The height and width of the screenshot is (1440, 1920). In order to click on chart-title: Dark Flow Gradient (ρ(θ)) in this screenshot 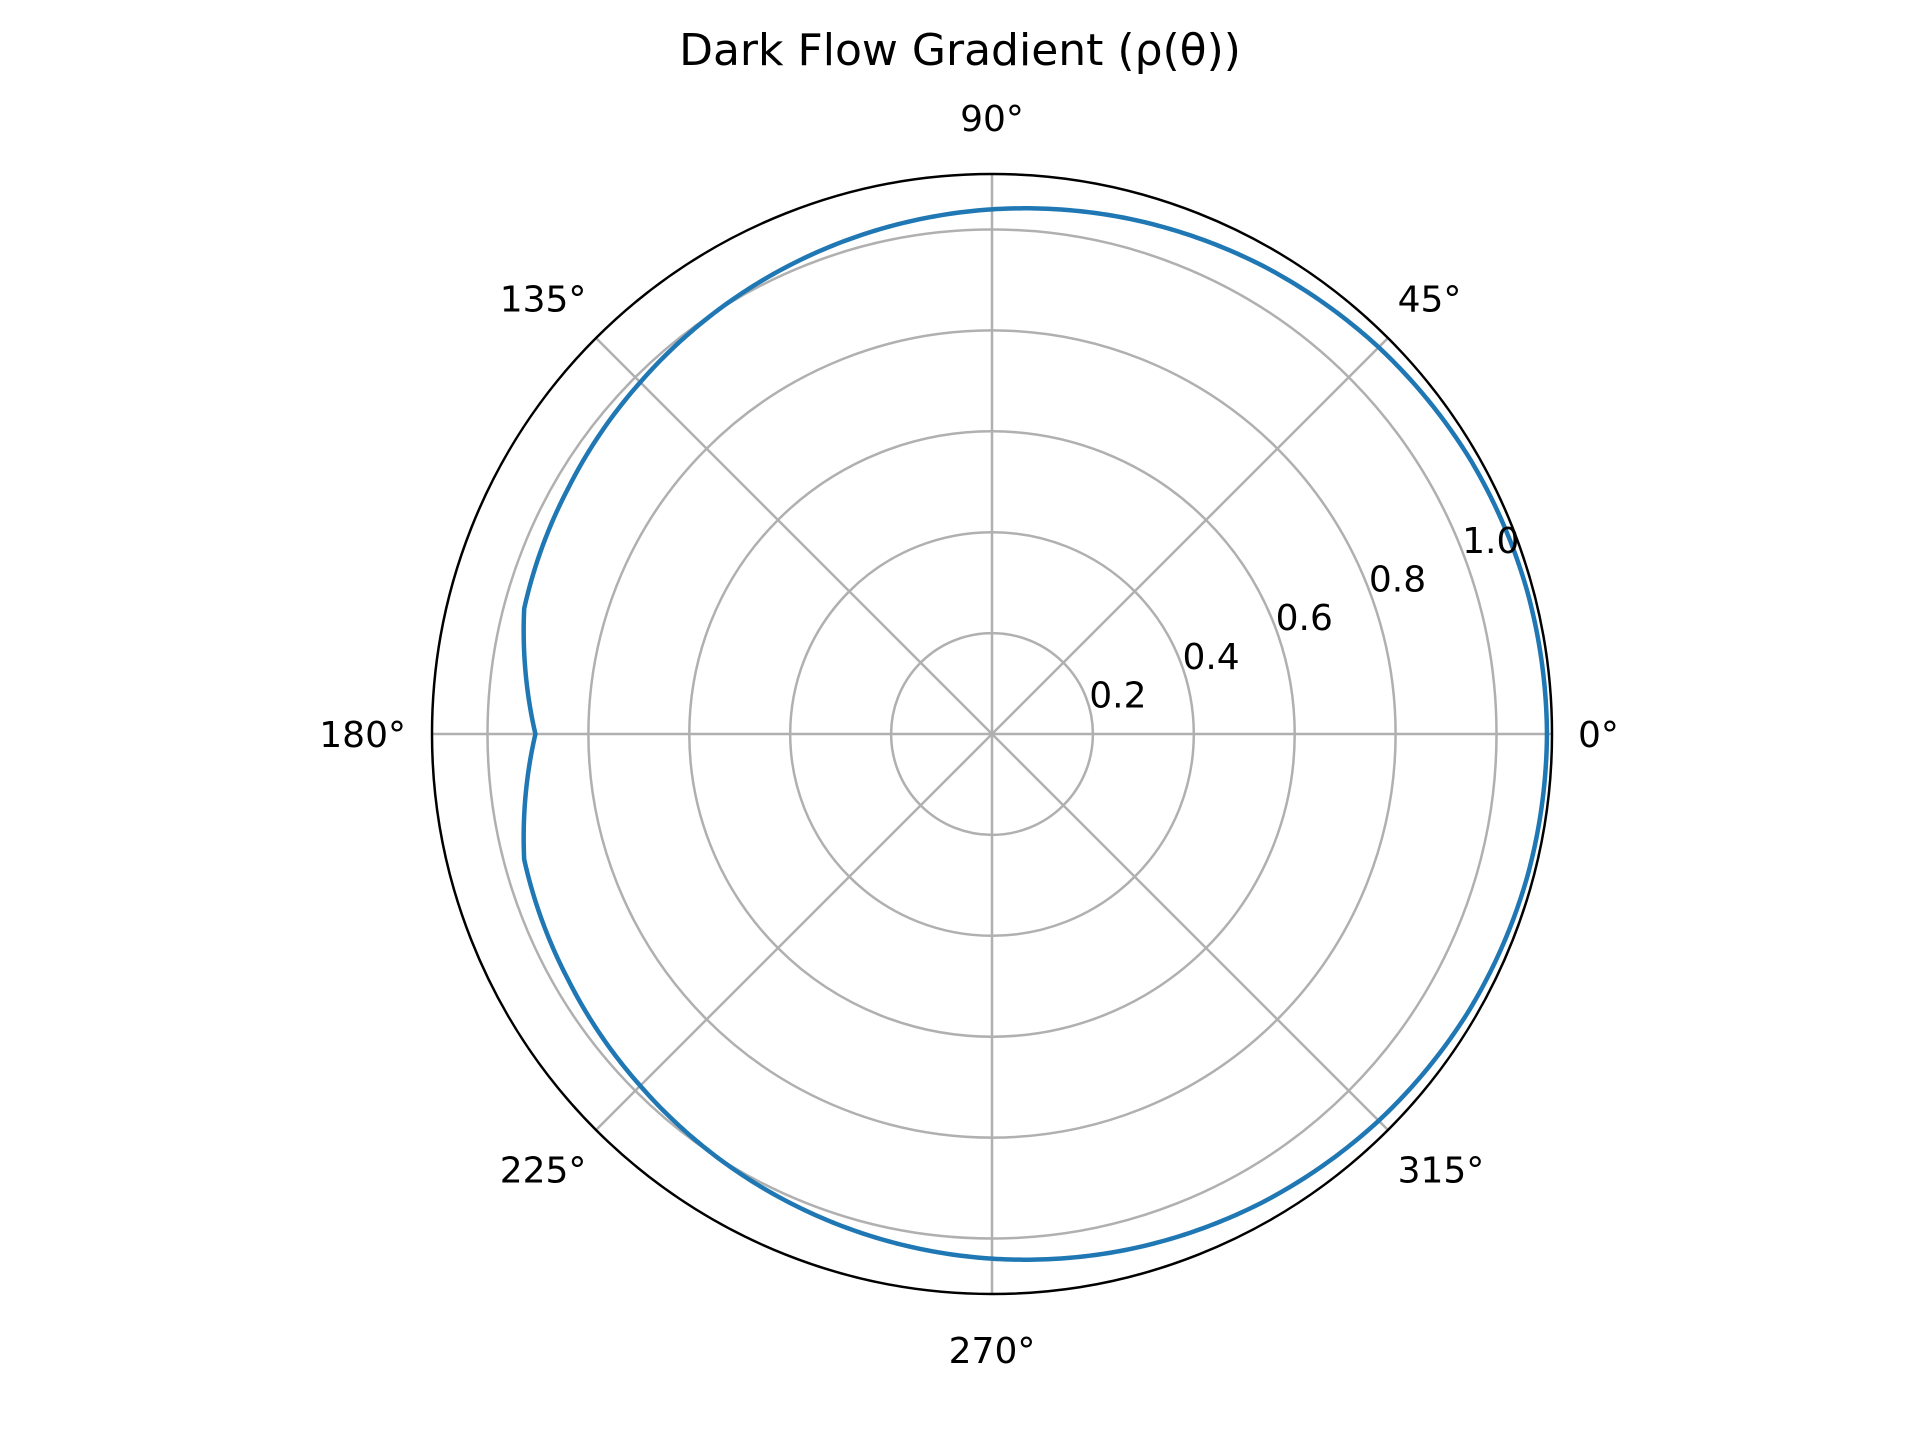, I will do `click(960, 50)`.